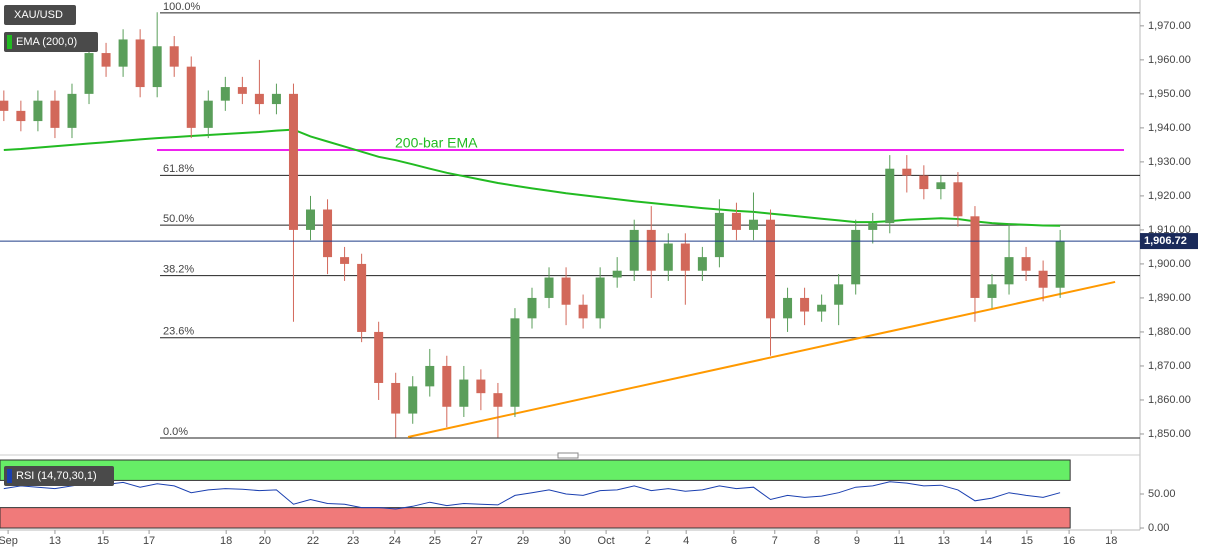  I want to click on rsi-legend-label: RSI (14,70,30,1), so click(56, 476).